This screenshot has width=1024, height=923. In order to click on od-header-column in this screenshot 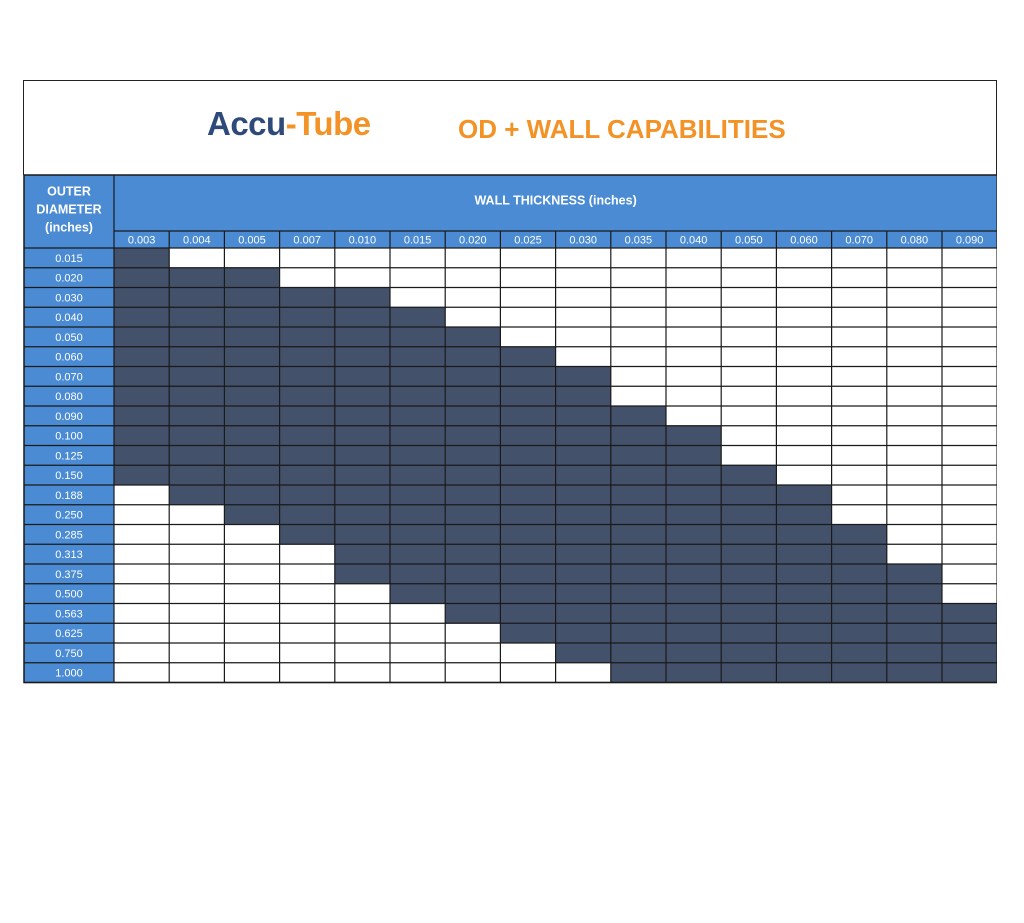, I will do `click(69, 429)`.